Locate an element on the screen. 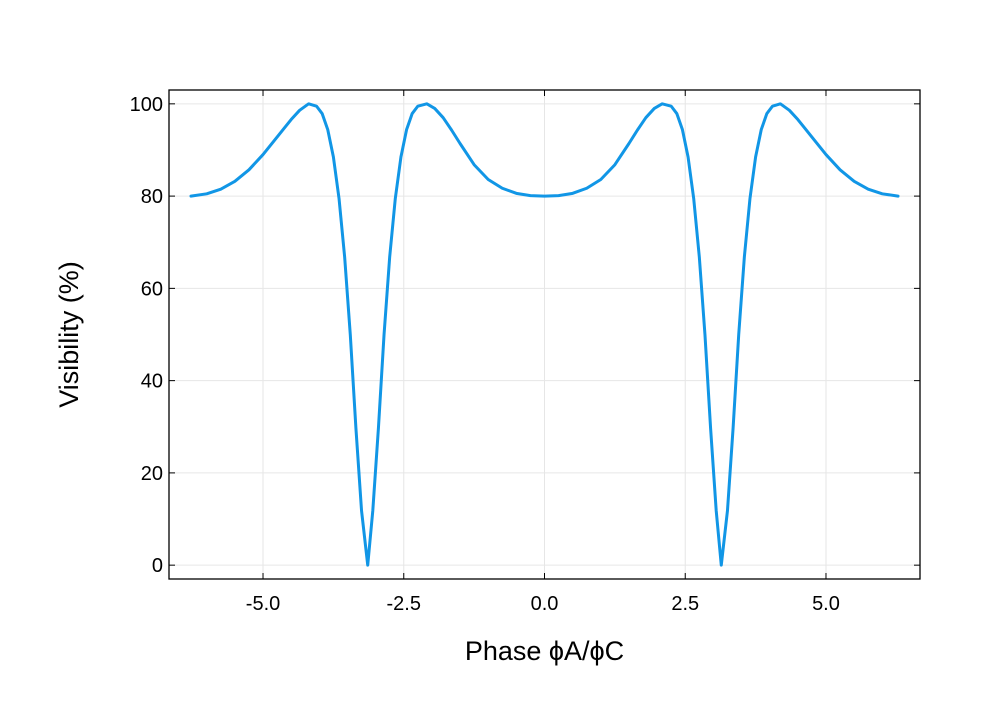  x-tick-label: -5.0 is located at coordinates (263, 604).